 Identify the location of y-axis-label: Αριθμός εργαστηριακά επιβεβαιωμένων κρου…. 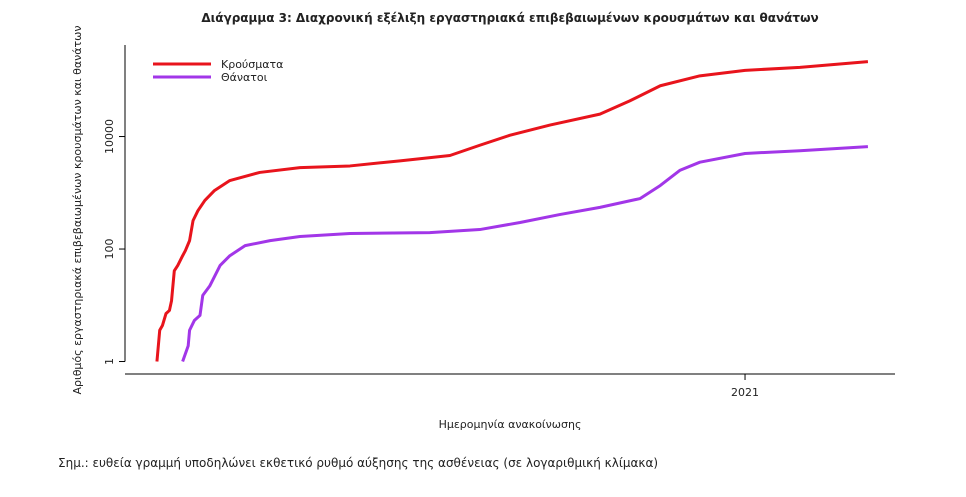
(77, 209).